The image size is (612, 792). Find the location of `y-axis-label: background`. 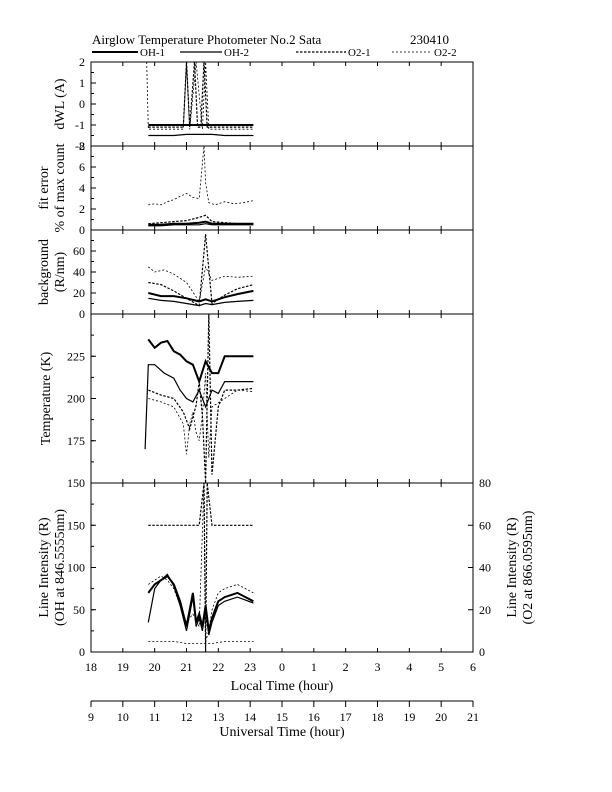

y-axis-label: background is located at coordinates (44, 272).